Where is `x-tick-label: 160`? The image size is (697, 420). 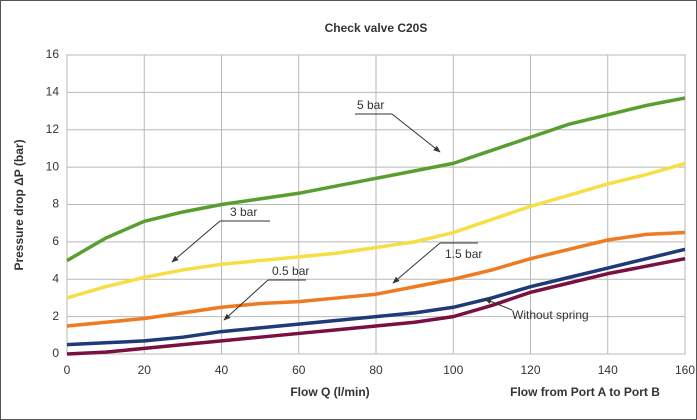
x-tick-label: 160 is located at coordinates (685, 370).